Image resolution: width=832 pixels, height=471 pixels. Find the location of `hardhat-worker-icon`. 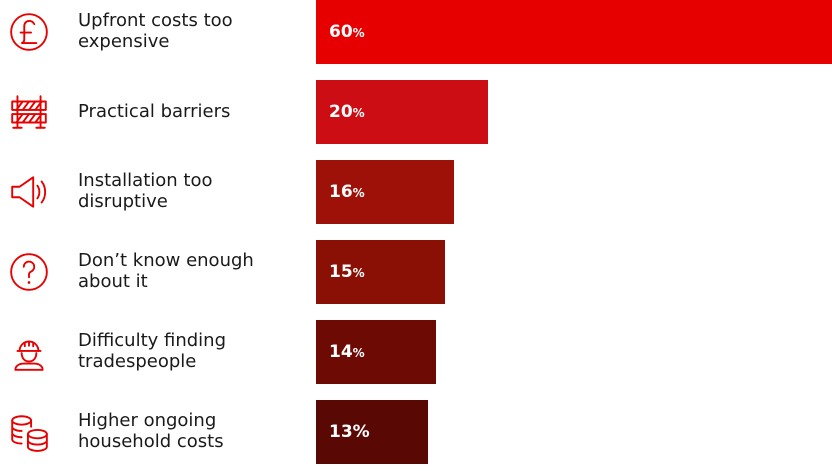

hardhat-worker-icon is located at coordinates (29, 352).